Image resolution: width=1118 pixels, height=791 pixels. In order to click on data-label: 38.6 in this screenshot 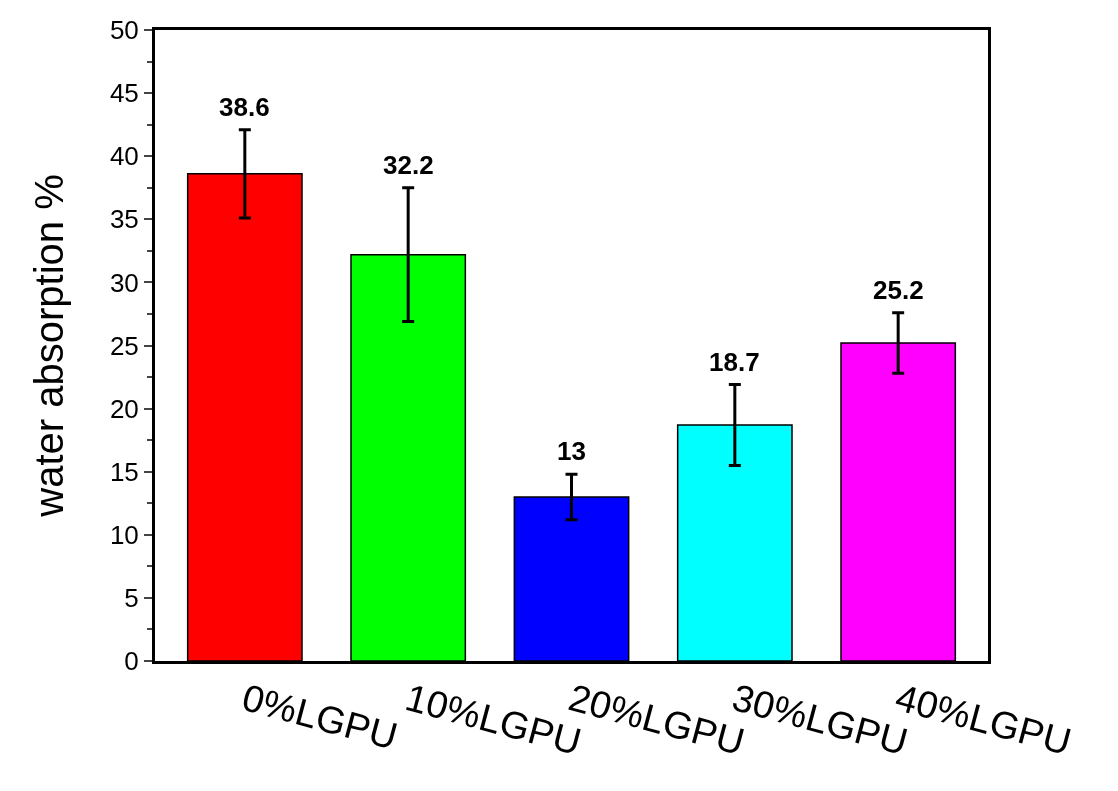, I will do `click(244, 107)`.